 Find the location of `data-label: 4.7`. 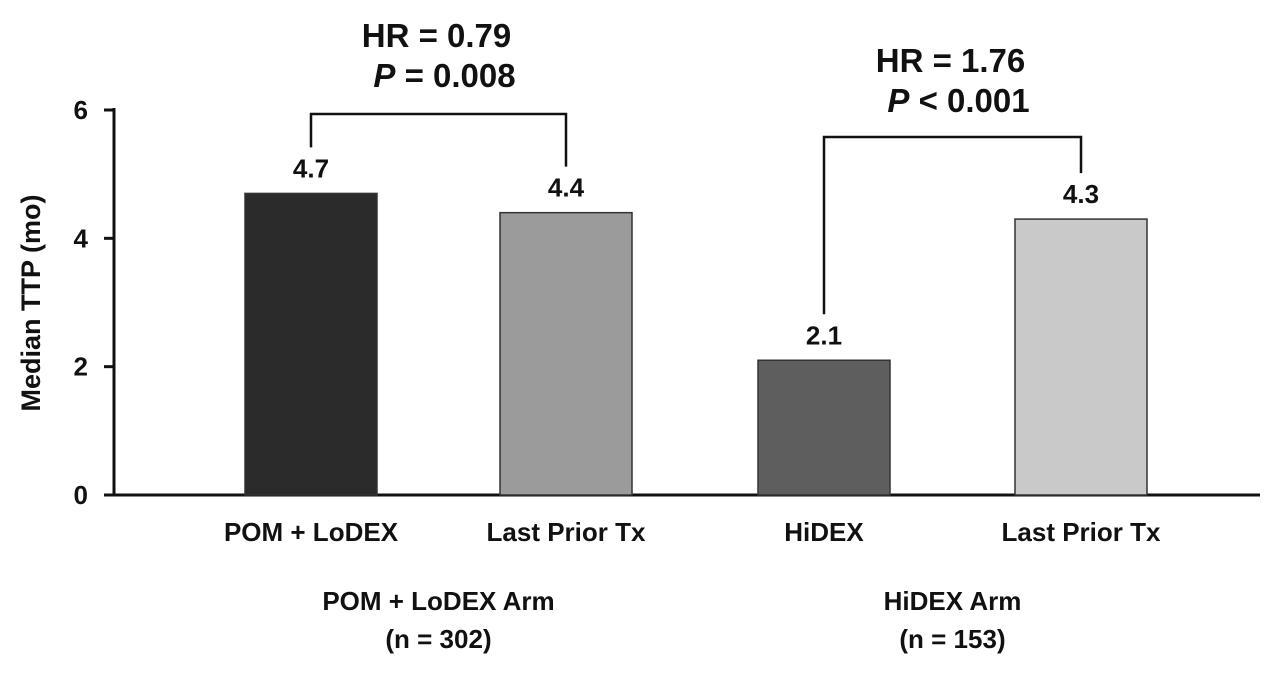

data-label: 4.7 is located at coordinates (311, 168).